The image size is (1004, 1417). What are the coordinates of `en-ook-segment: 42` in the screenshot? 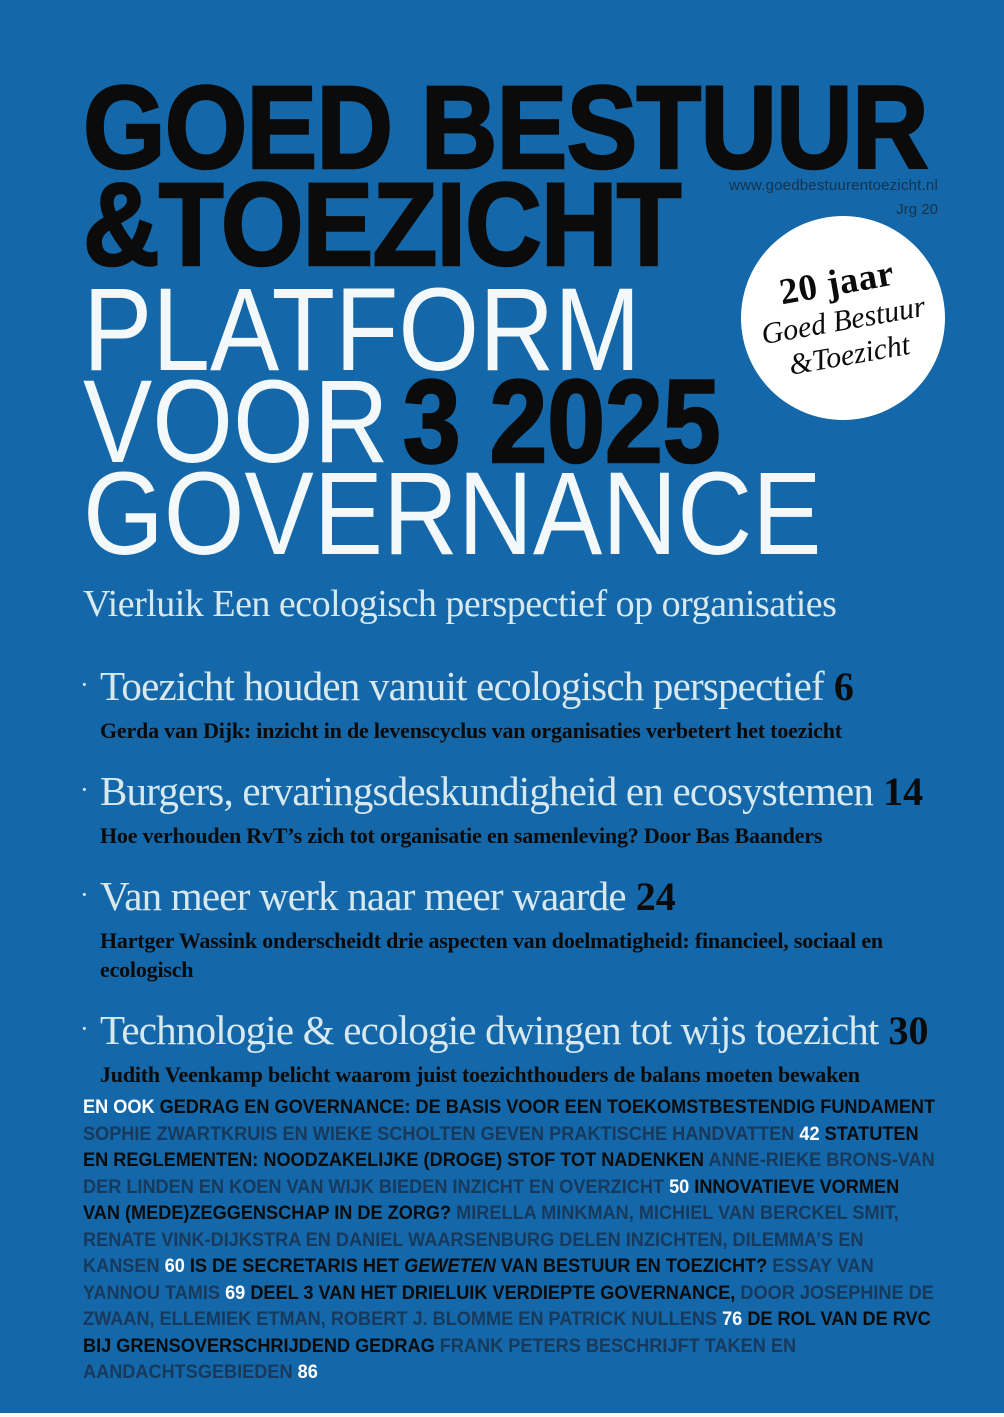 It's located at (809, 1133).